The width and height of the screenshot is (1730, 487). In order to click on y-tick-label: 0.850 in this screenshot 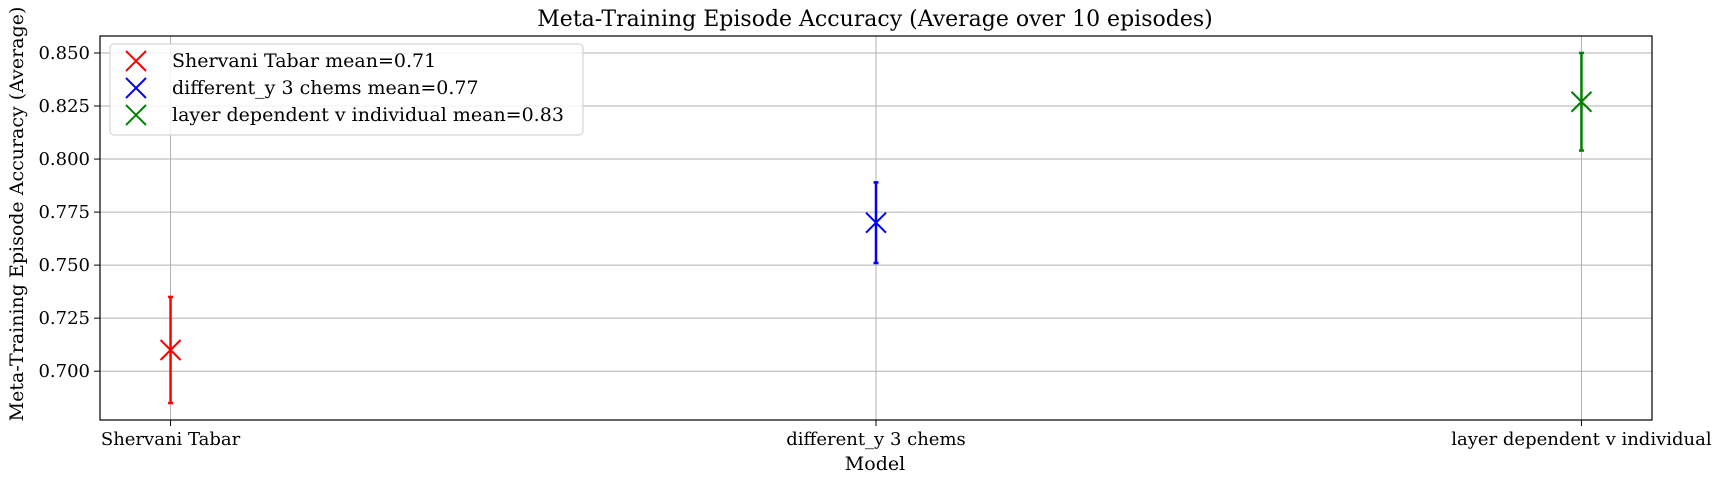, I will do `click(64, 53)`.